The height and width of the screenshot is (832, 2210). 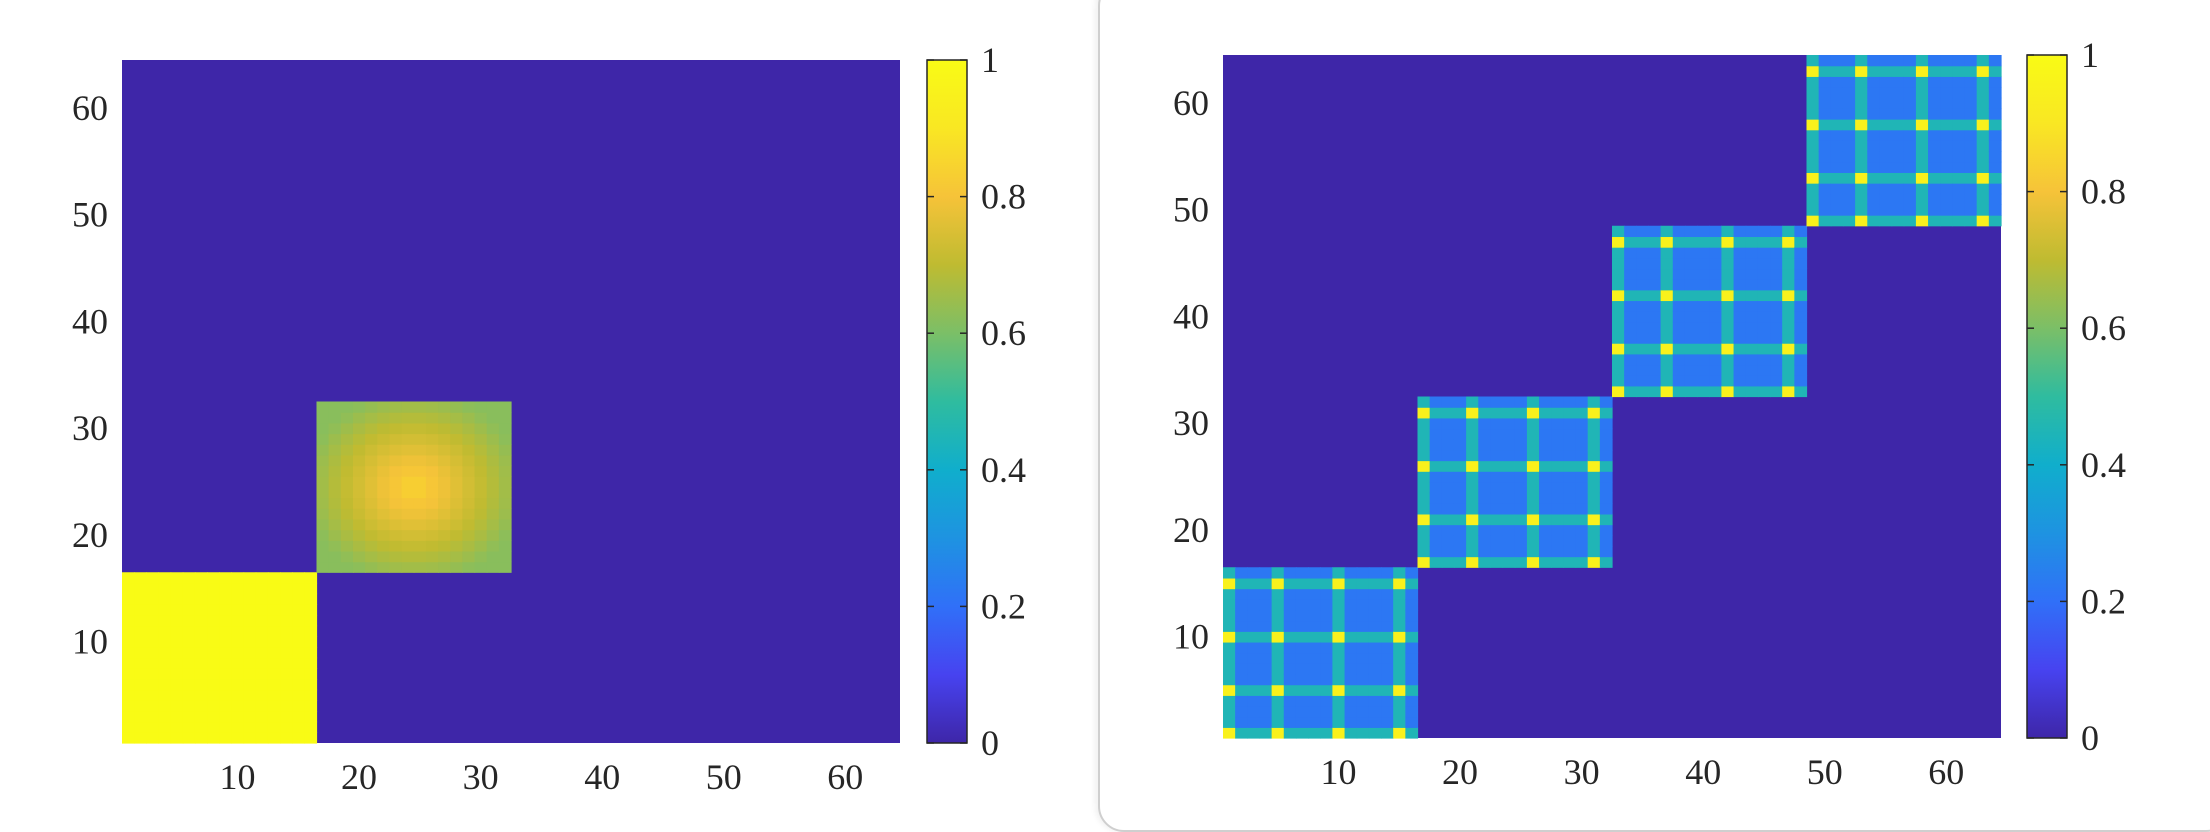 I want to click on colorbar-tick-label: 0.6, so click(x=2103, y=328).